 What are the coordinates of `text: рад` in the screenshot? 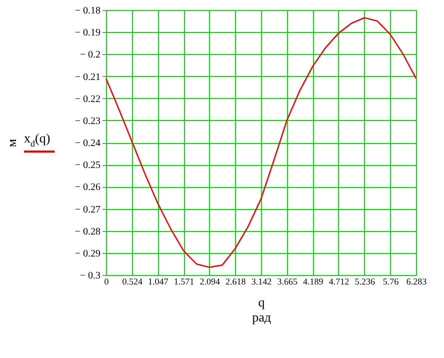 It's located at (262, 317).